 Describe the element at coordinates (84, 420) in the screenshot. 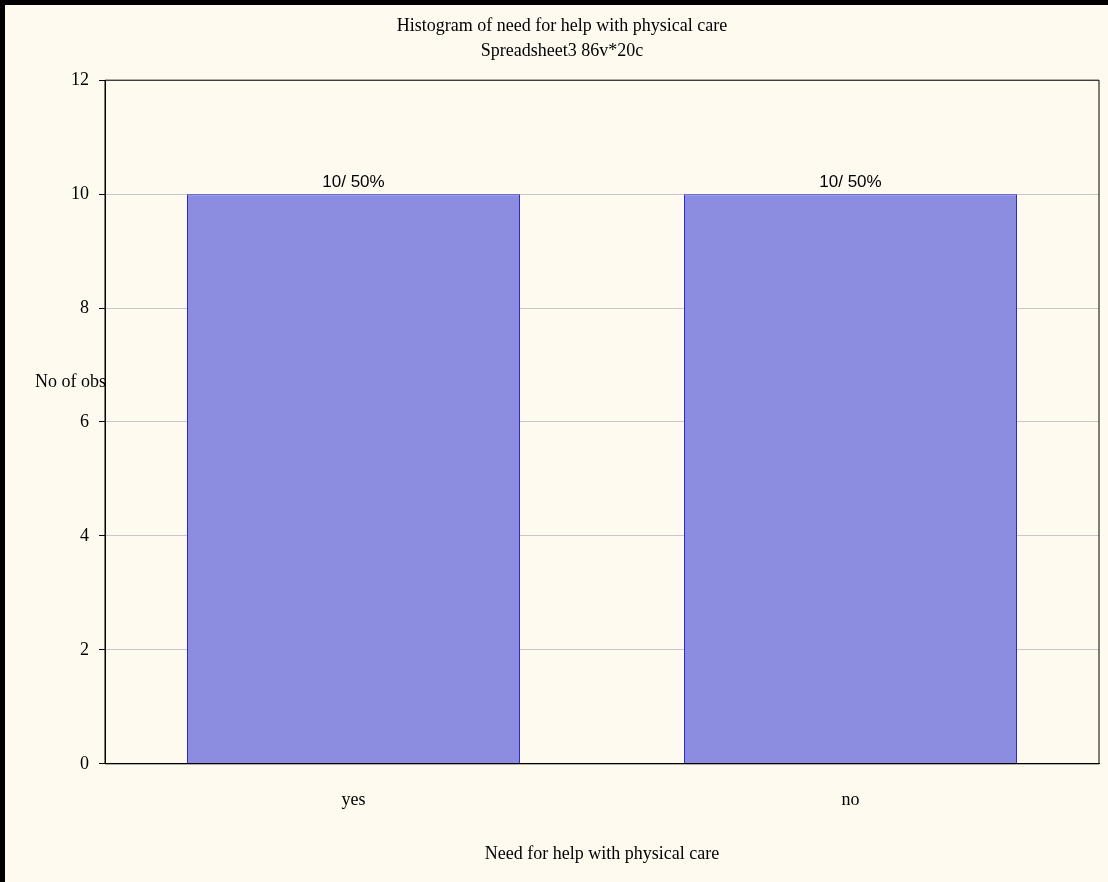

I see `y-tick-label: 6` at that location.